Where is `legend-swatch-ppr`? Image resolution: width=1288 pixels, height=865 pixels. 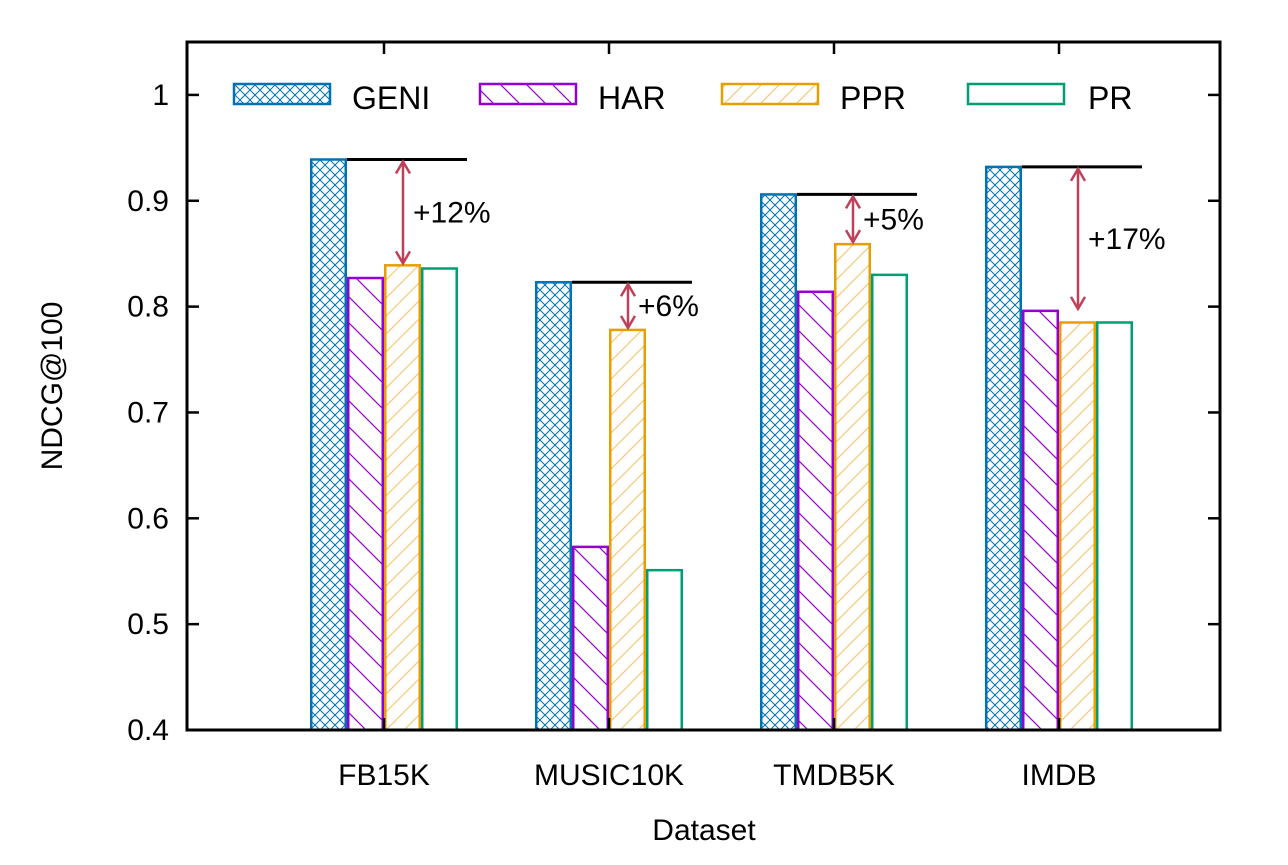 legend-swatch-ppr is located at coordinates (770, 94).